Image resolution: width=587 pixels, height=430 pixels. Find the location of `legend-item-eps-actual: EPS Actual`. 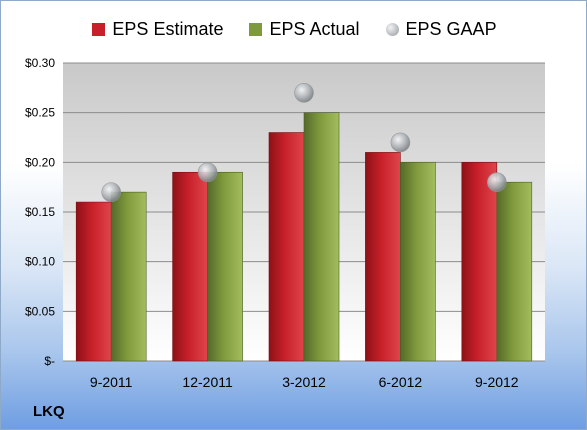

legend-item-eps-actual: EPS Actual is located at coordinates (304, 29).